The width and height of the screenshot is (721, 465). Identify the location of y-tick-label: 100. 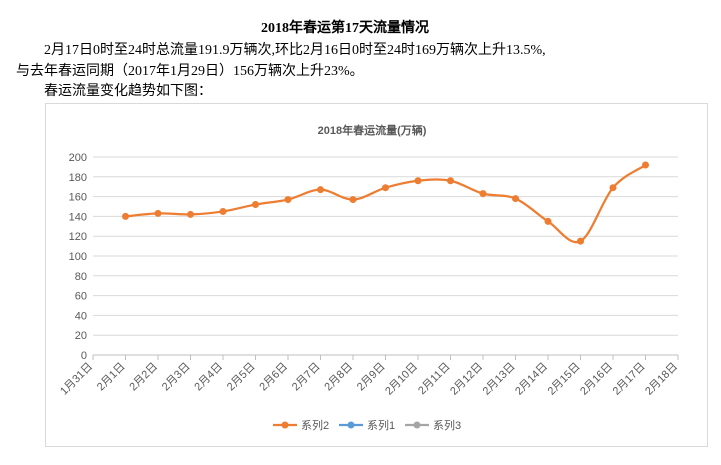
(78, 257).